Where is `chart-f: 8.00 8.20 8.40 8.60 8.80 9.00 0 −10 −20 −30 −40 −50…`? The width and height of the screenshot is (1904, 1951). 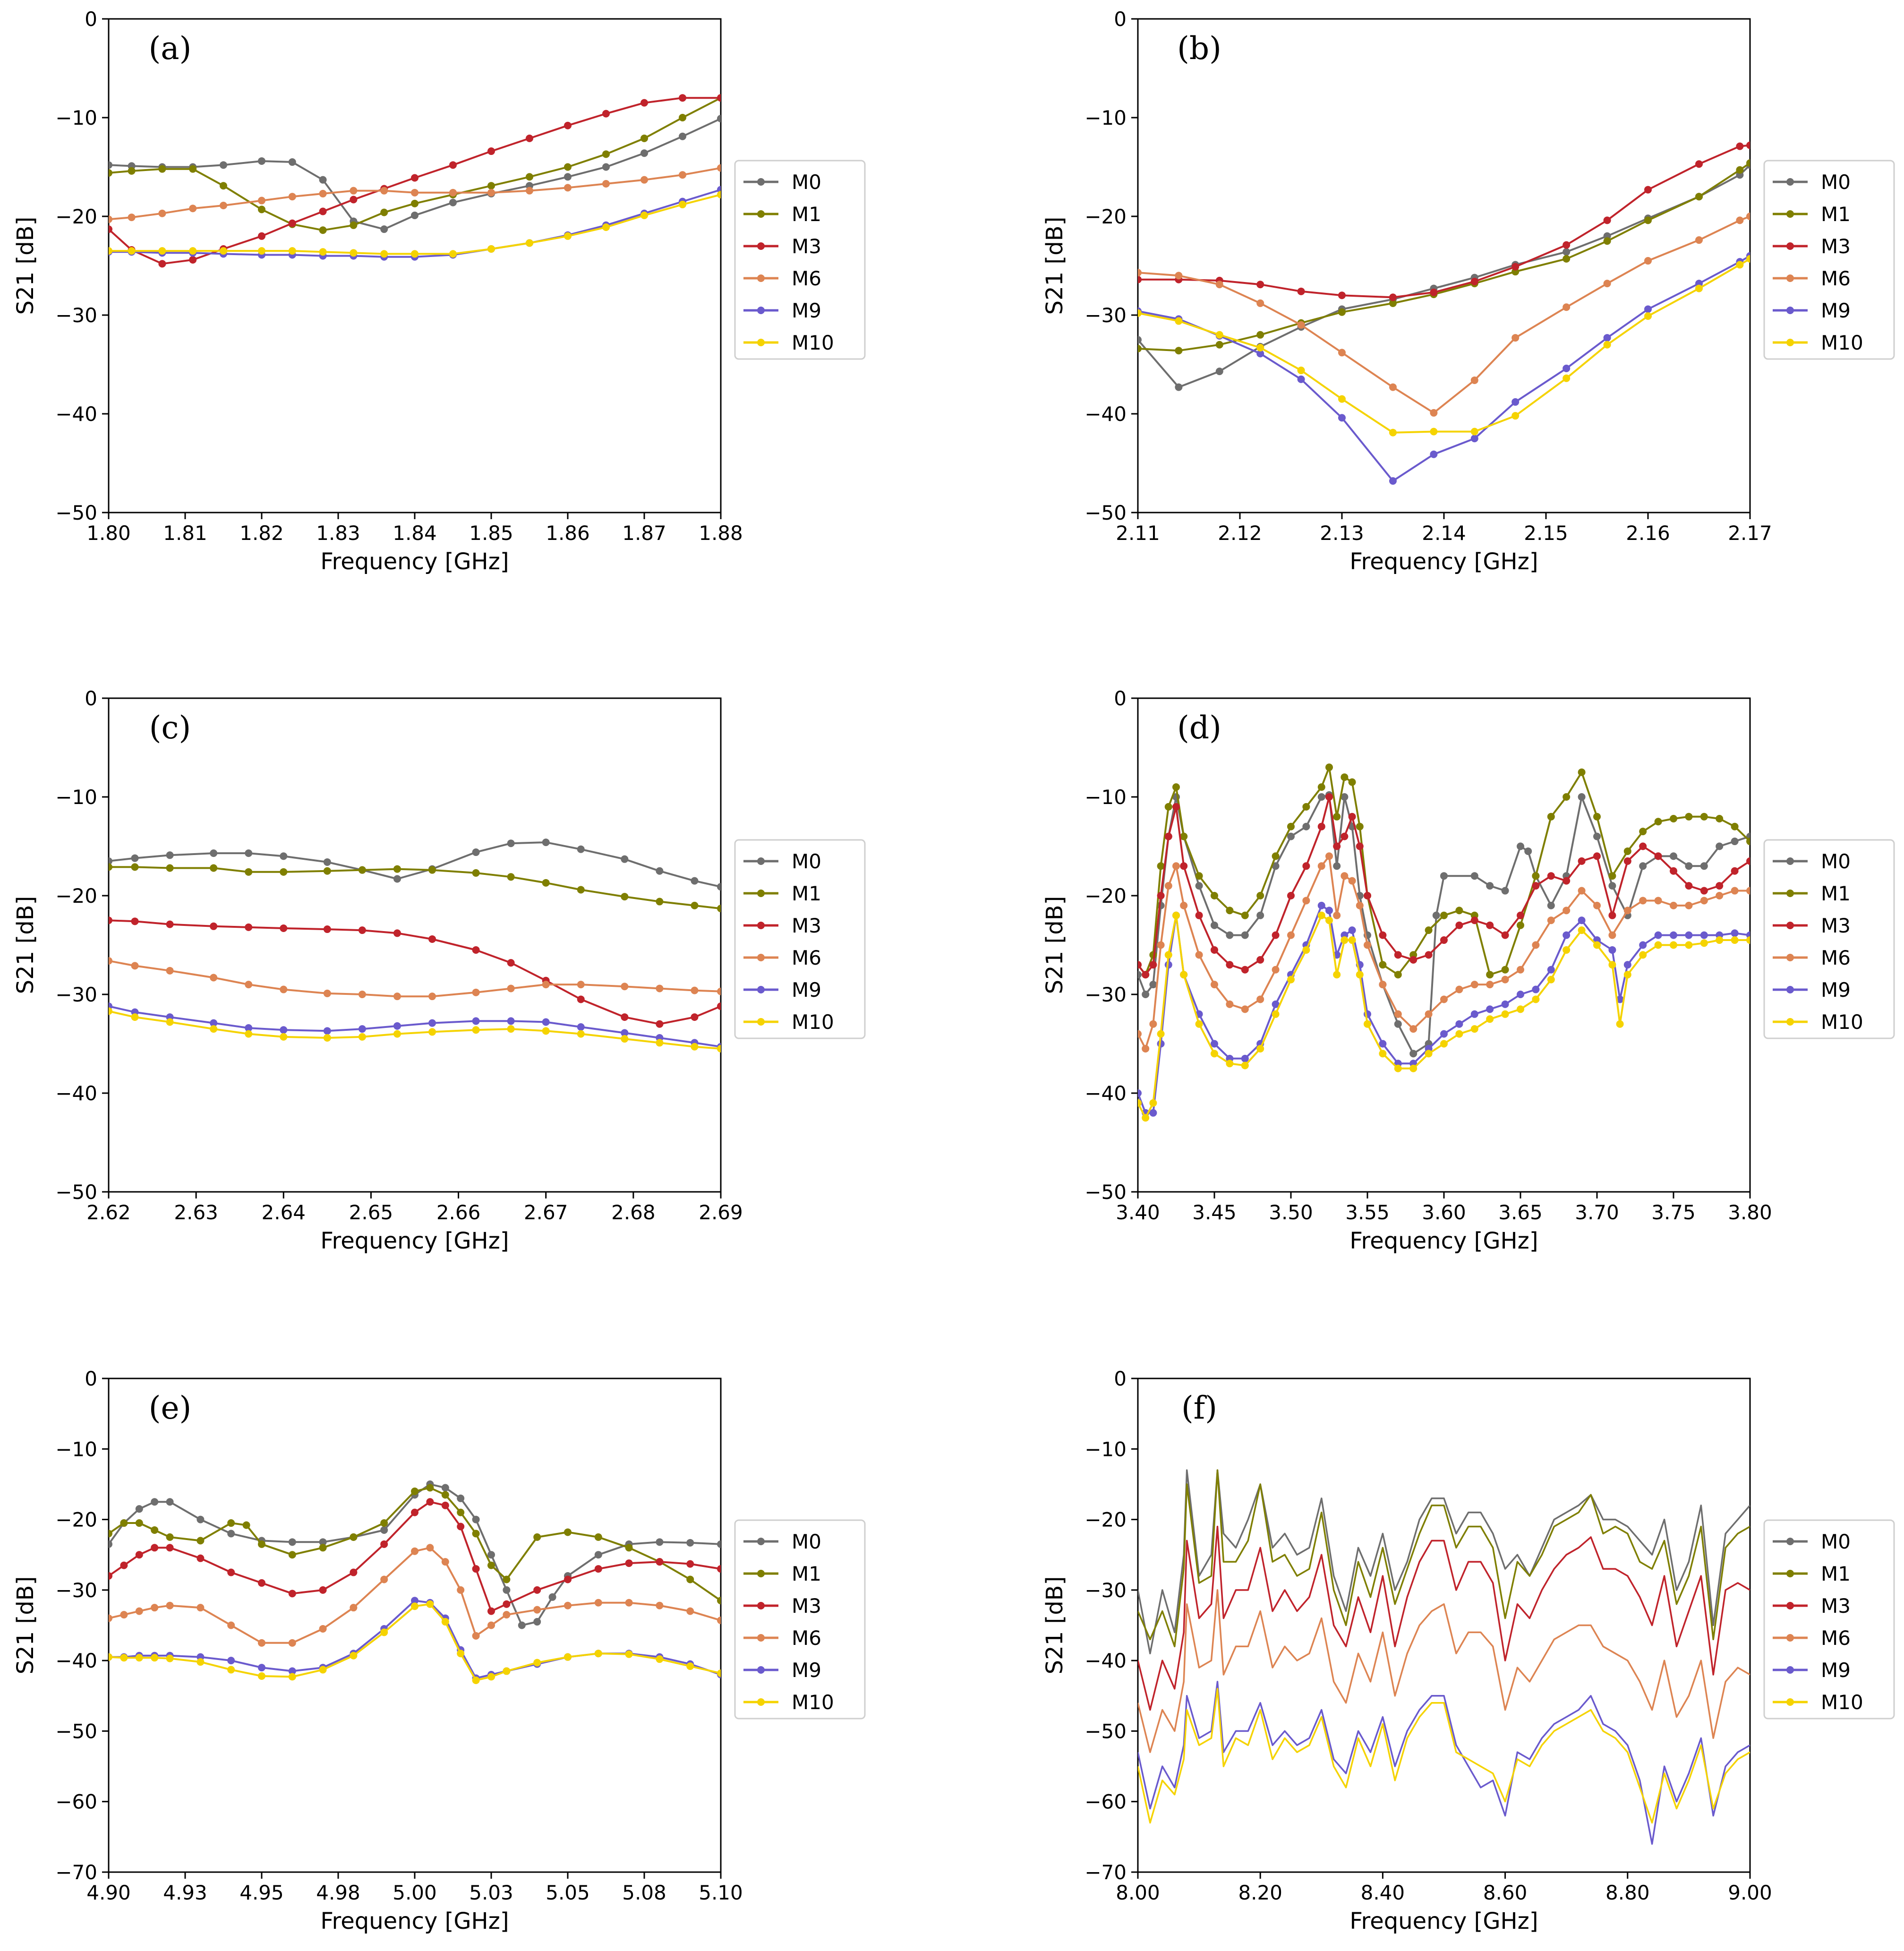 chart-f: 8.00 8.20 8.40 8.60 8.80 9.00 0 −10 −20 −30 −40 −50… is located at coordinates (1468, 1650).